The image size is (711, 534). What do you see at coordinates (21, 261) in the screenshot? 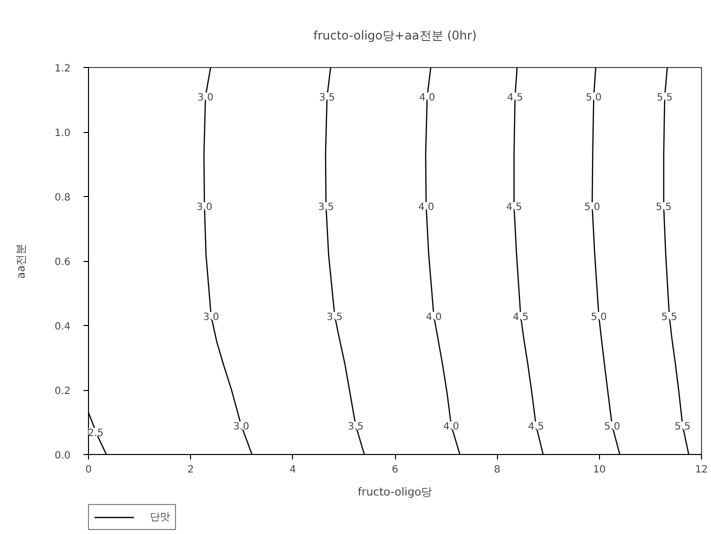
I see `y-axis-title: aa전분` at bounding box center [21, 261].